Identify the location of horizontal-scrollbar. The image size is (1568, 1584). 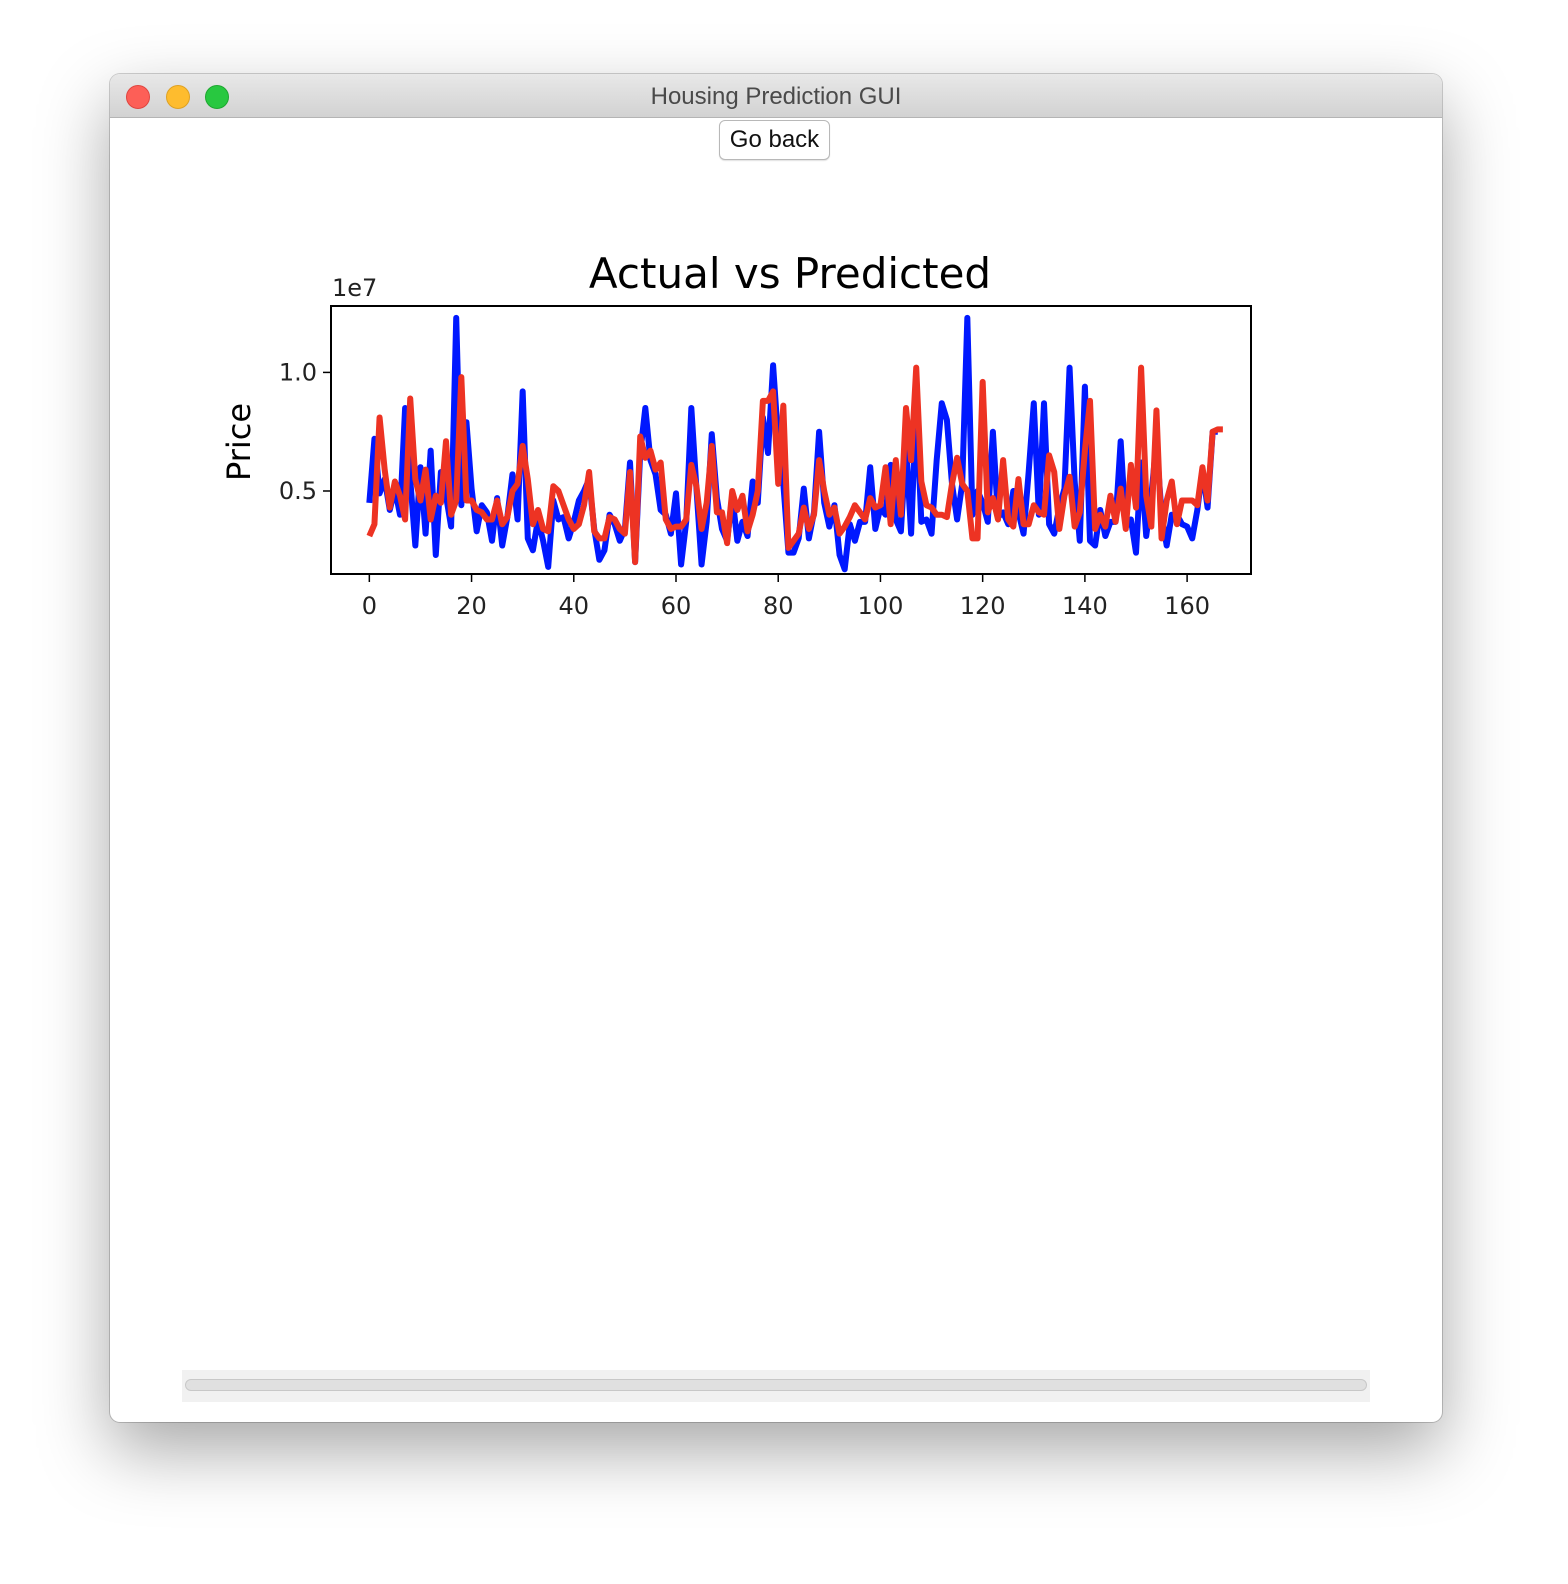
(776, 1386).